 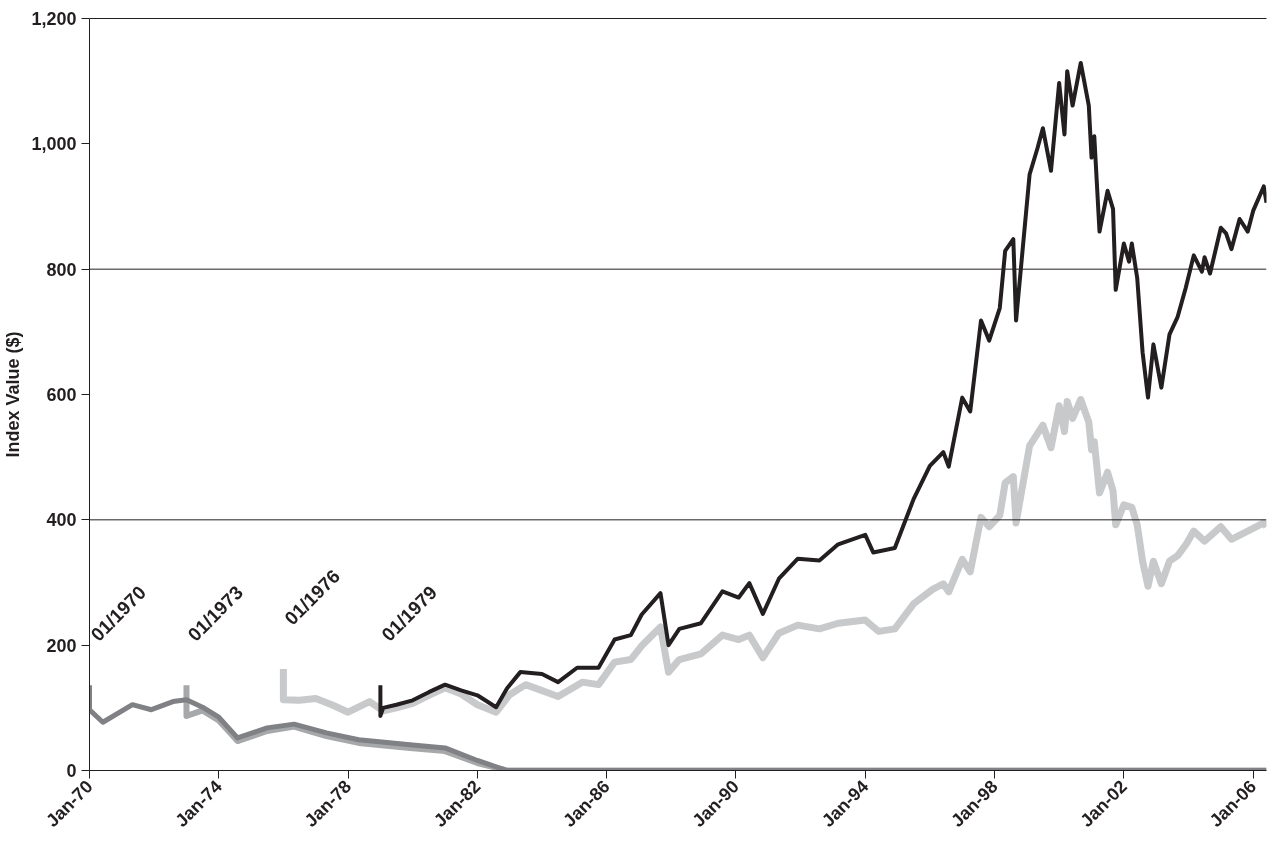 What do you see at coordinates (61, 395) in the screenshot?
I see `y-tick-label: 600` at bounding box center [61, 395].